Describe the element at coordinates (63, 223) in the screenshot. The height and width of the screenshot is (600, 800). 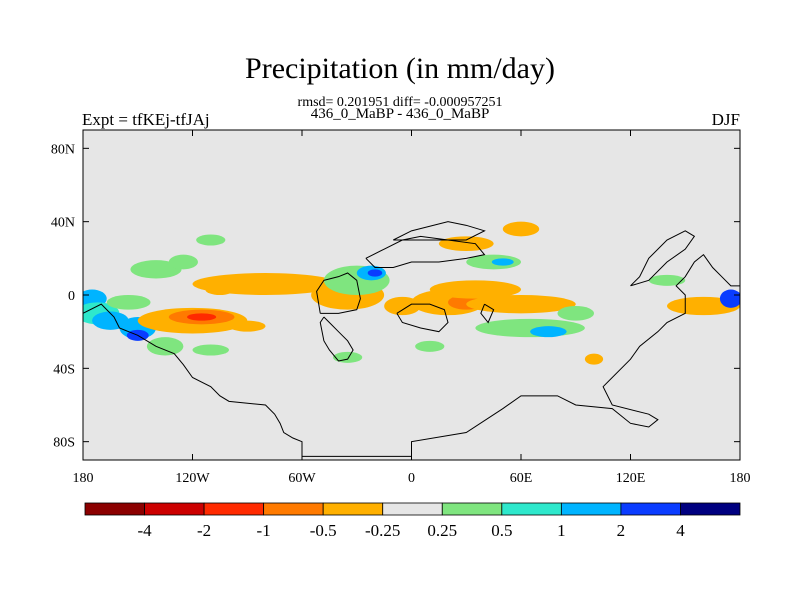
I see `y-tick-label-1: 40N` at that location.